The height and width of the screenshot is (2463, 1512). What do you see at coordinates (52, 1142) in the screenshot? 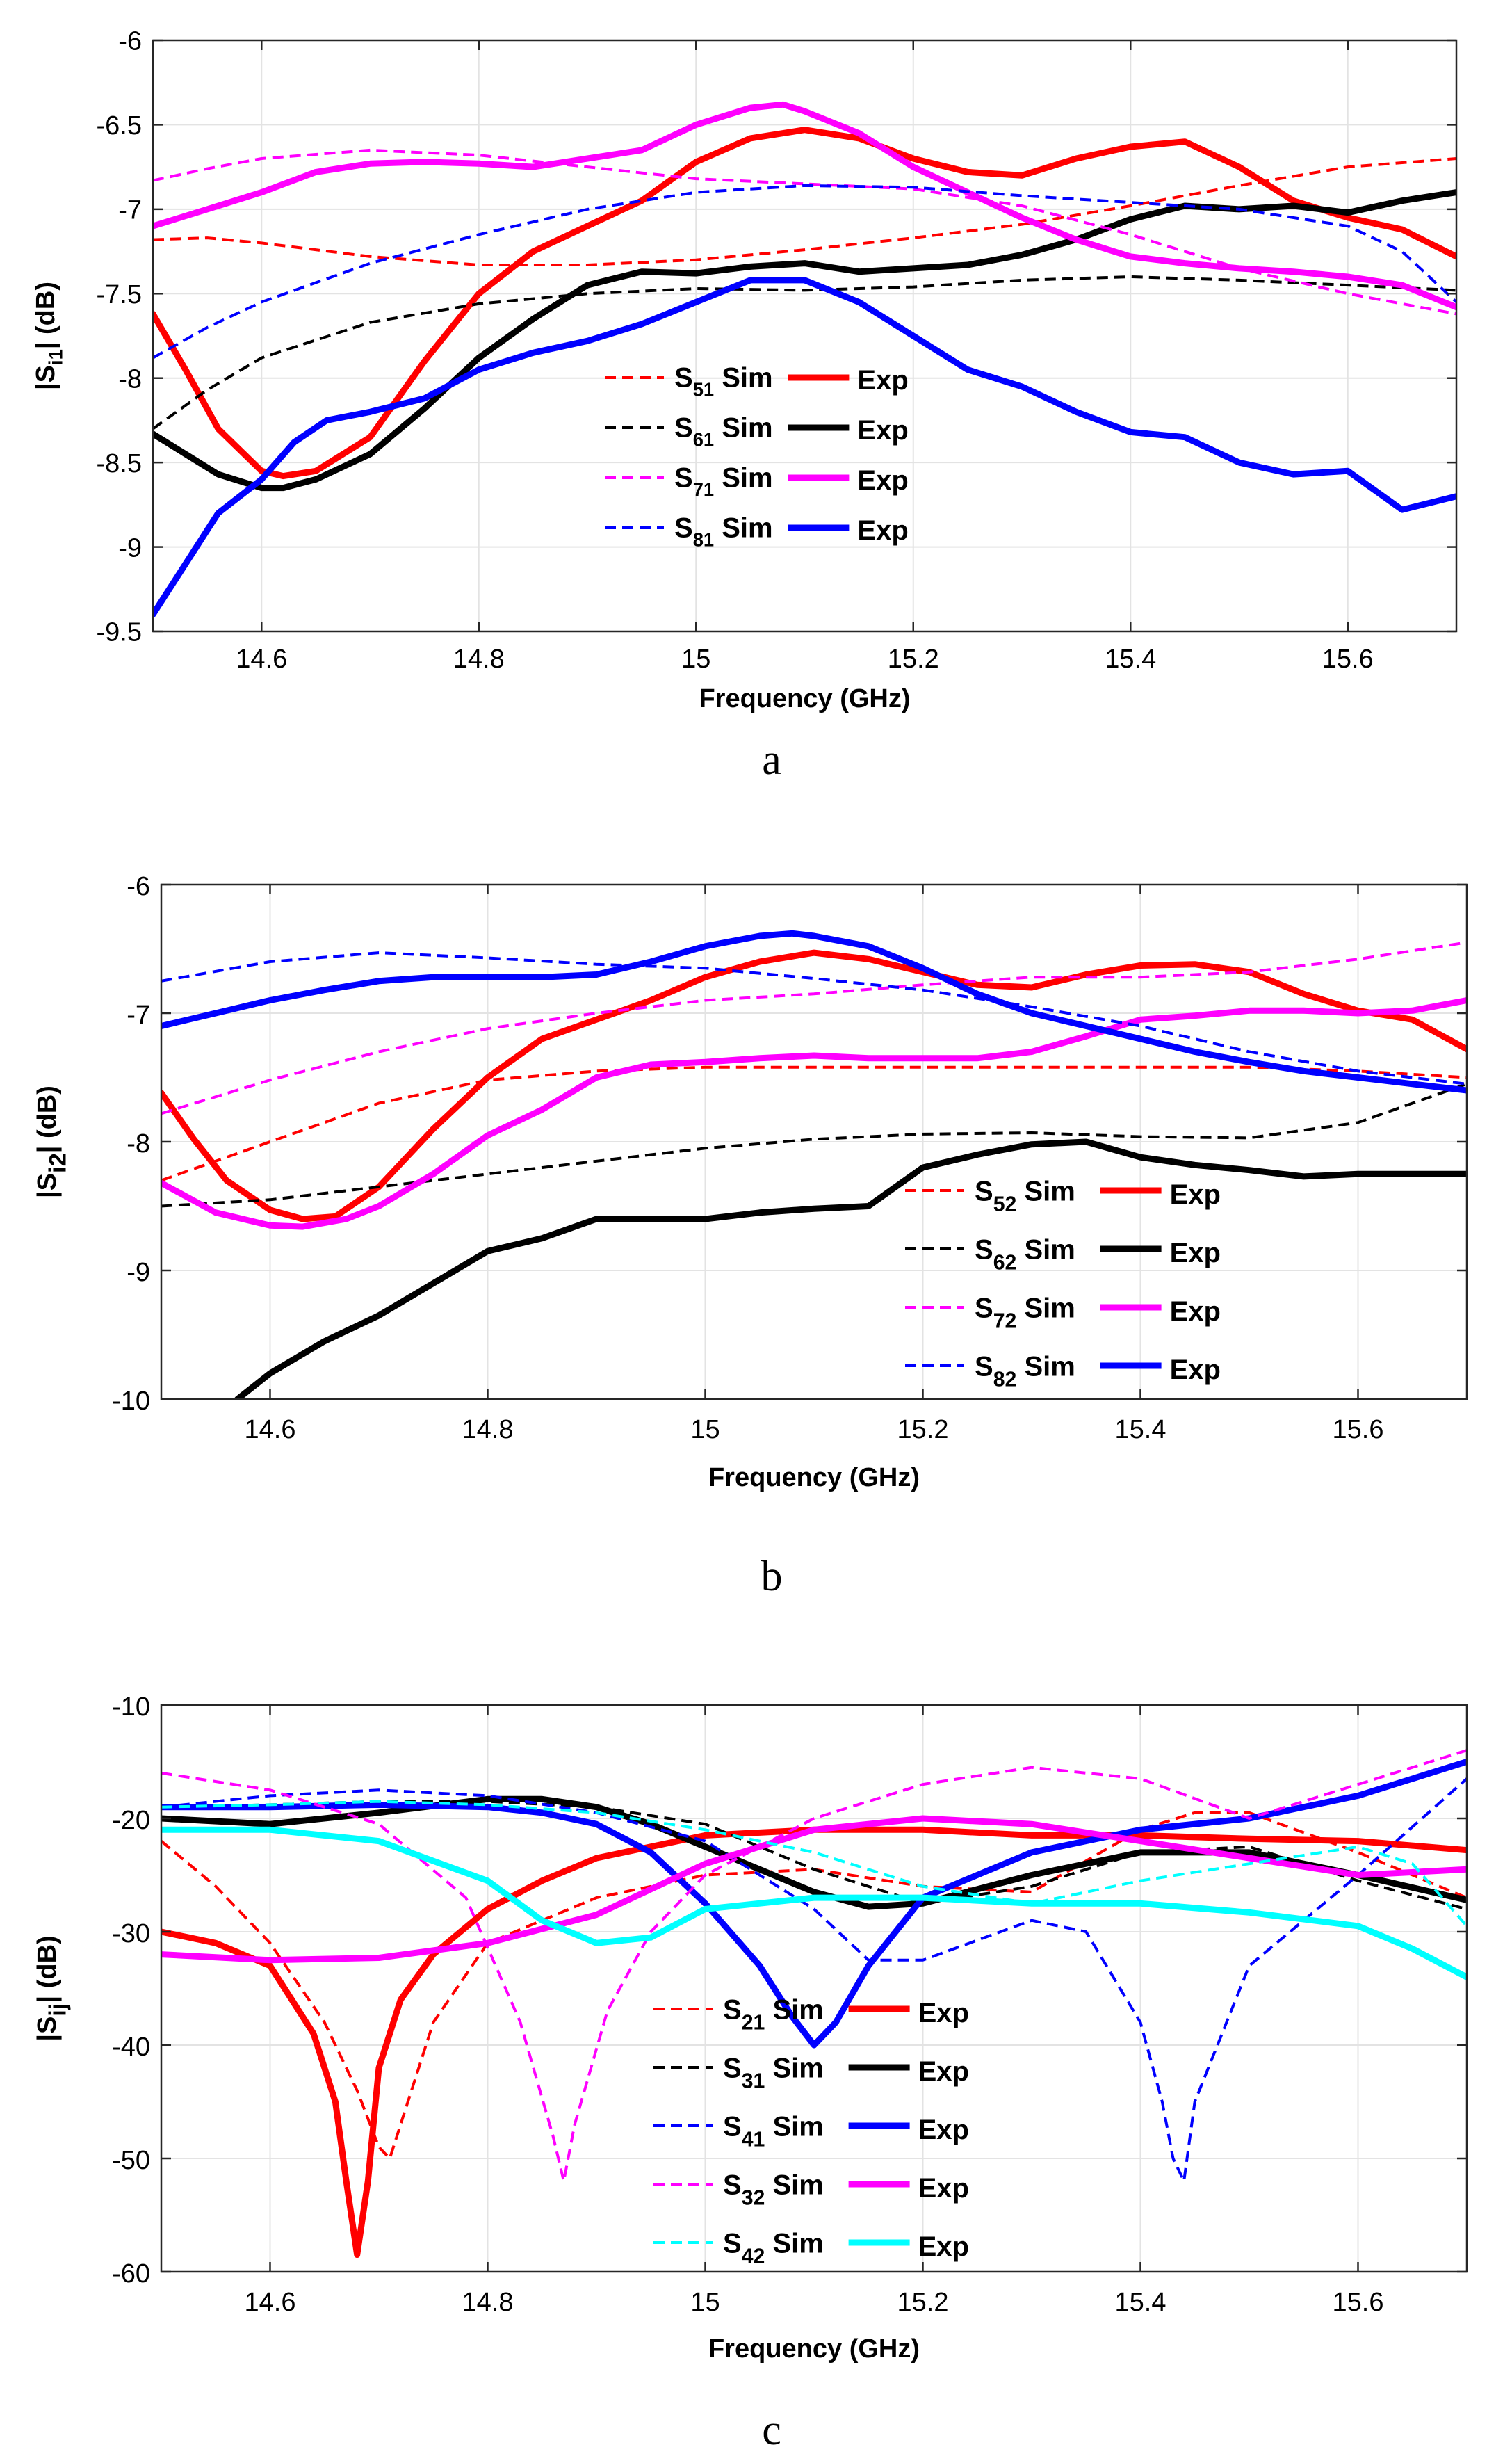
I see `y-axis-label: |Si2| (dB)` at bounding box center [52, 1142].